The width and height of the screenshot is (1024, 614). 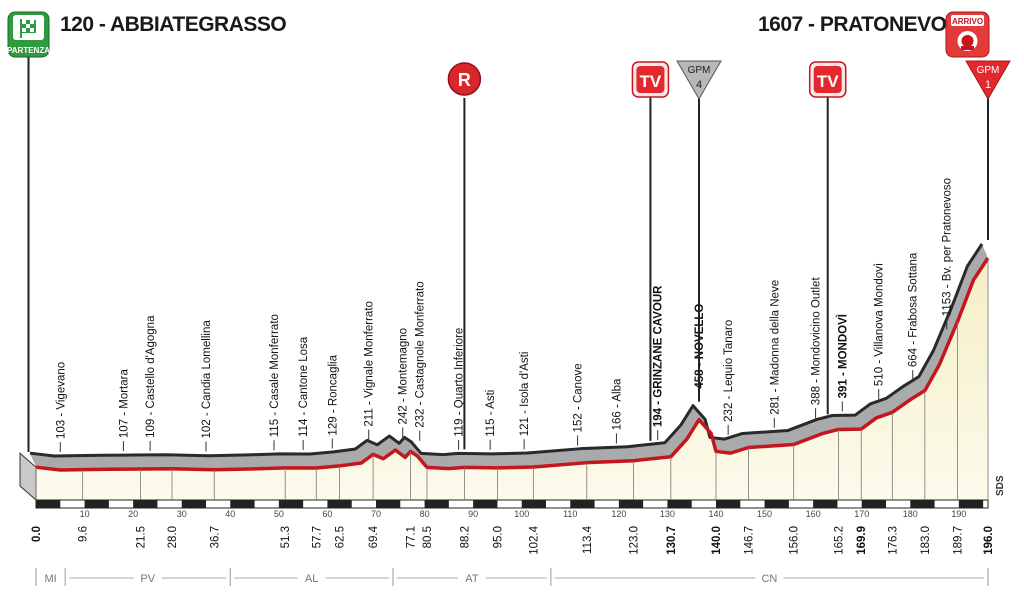 I want to click on km-label: 146.7, so click(x=750, y=540).